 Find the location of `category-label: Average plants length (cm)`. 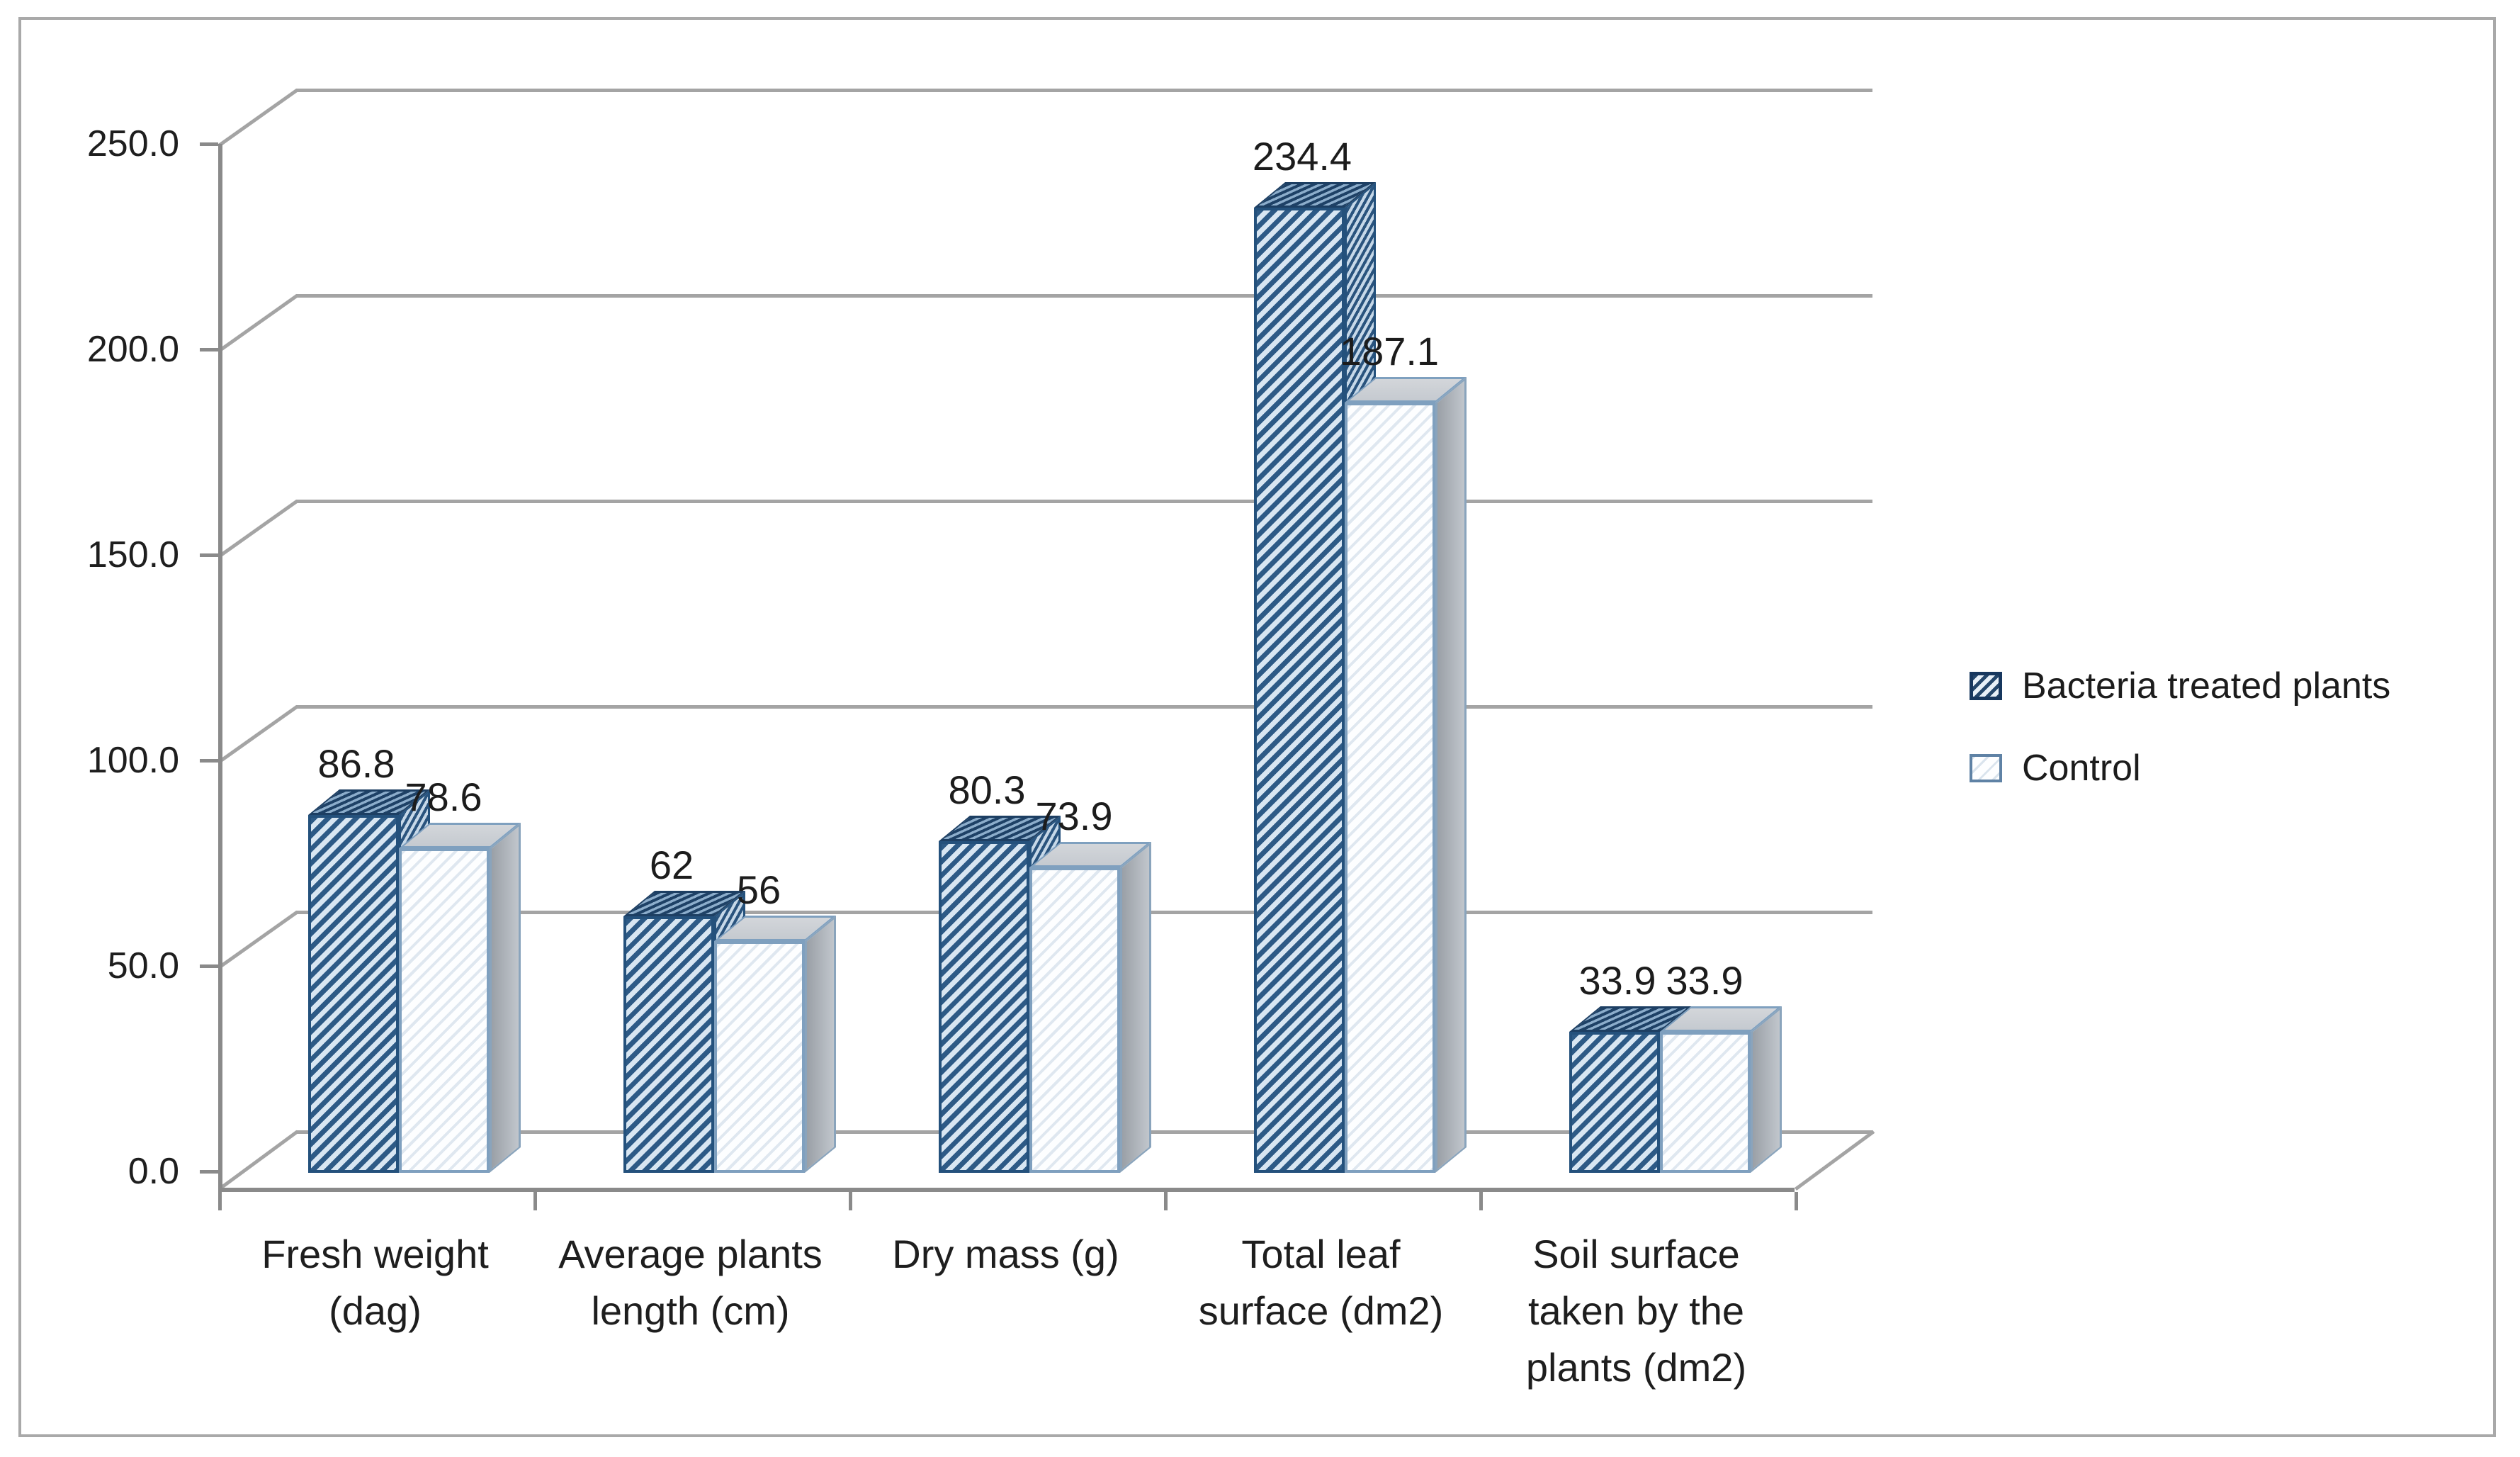

category-label: Average plants length (cm) is located at coordinates (690, 1282).